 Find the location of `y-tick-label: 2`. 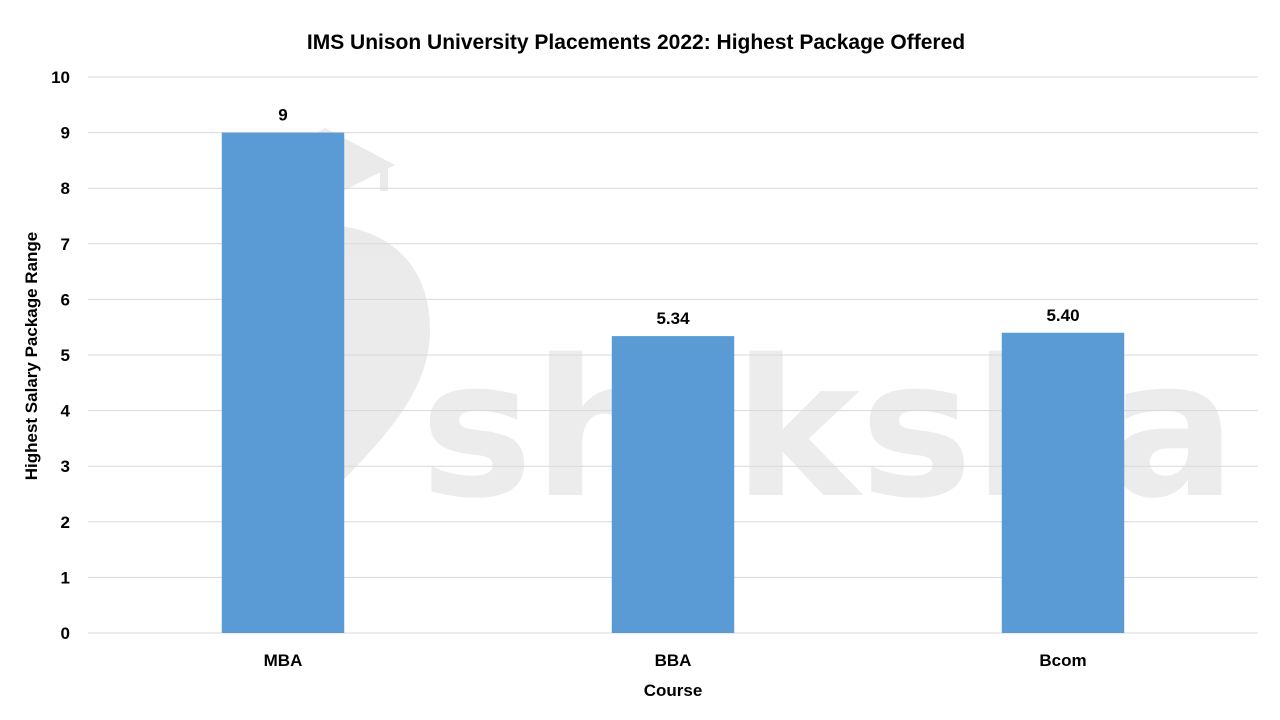

y-tick-label: 2 is located at coordinates (65, 522).